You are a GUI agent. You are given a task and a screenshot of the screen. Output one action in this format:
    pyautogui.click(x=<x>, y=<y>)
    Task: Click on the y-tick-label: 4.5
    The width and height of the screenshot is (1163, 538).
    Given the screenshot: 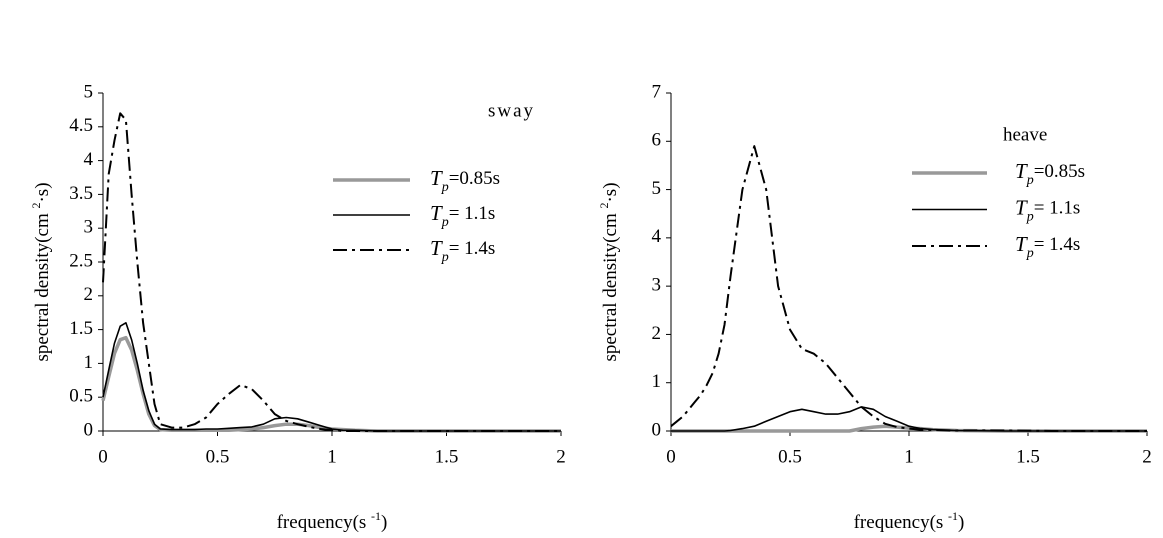 What is the action you would take?
    pyautogui.click(x=81, y=125)
    